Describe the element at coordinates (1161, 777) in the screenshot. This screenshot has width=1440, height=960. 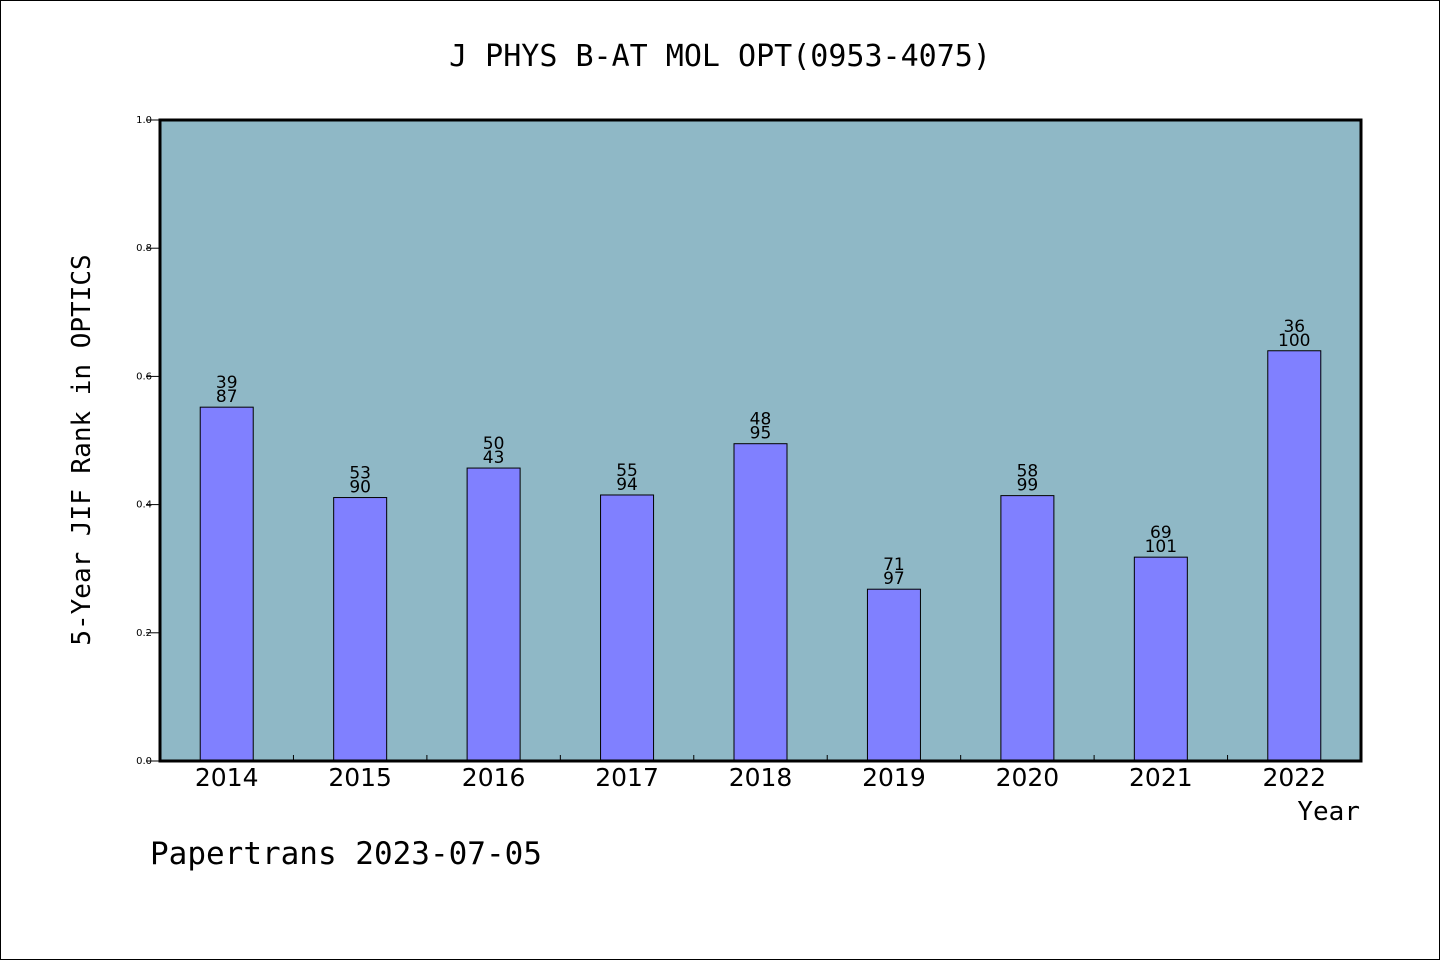
I see `x-tick-label: 2021` at that location.